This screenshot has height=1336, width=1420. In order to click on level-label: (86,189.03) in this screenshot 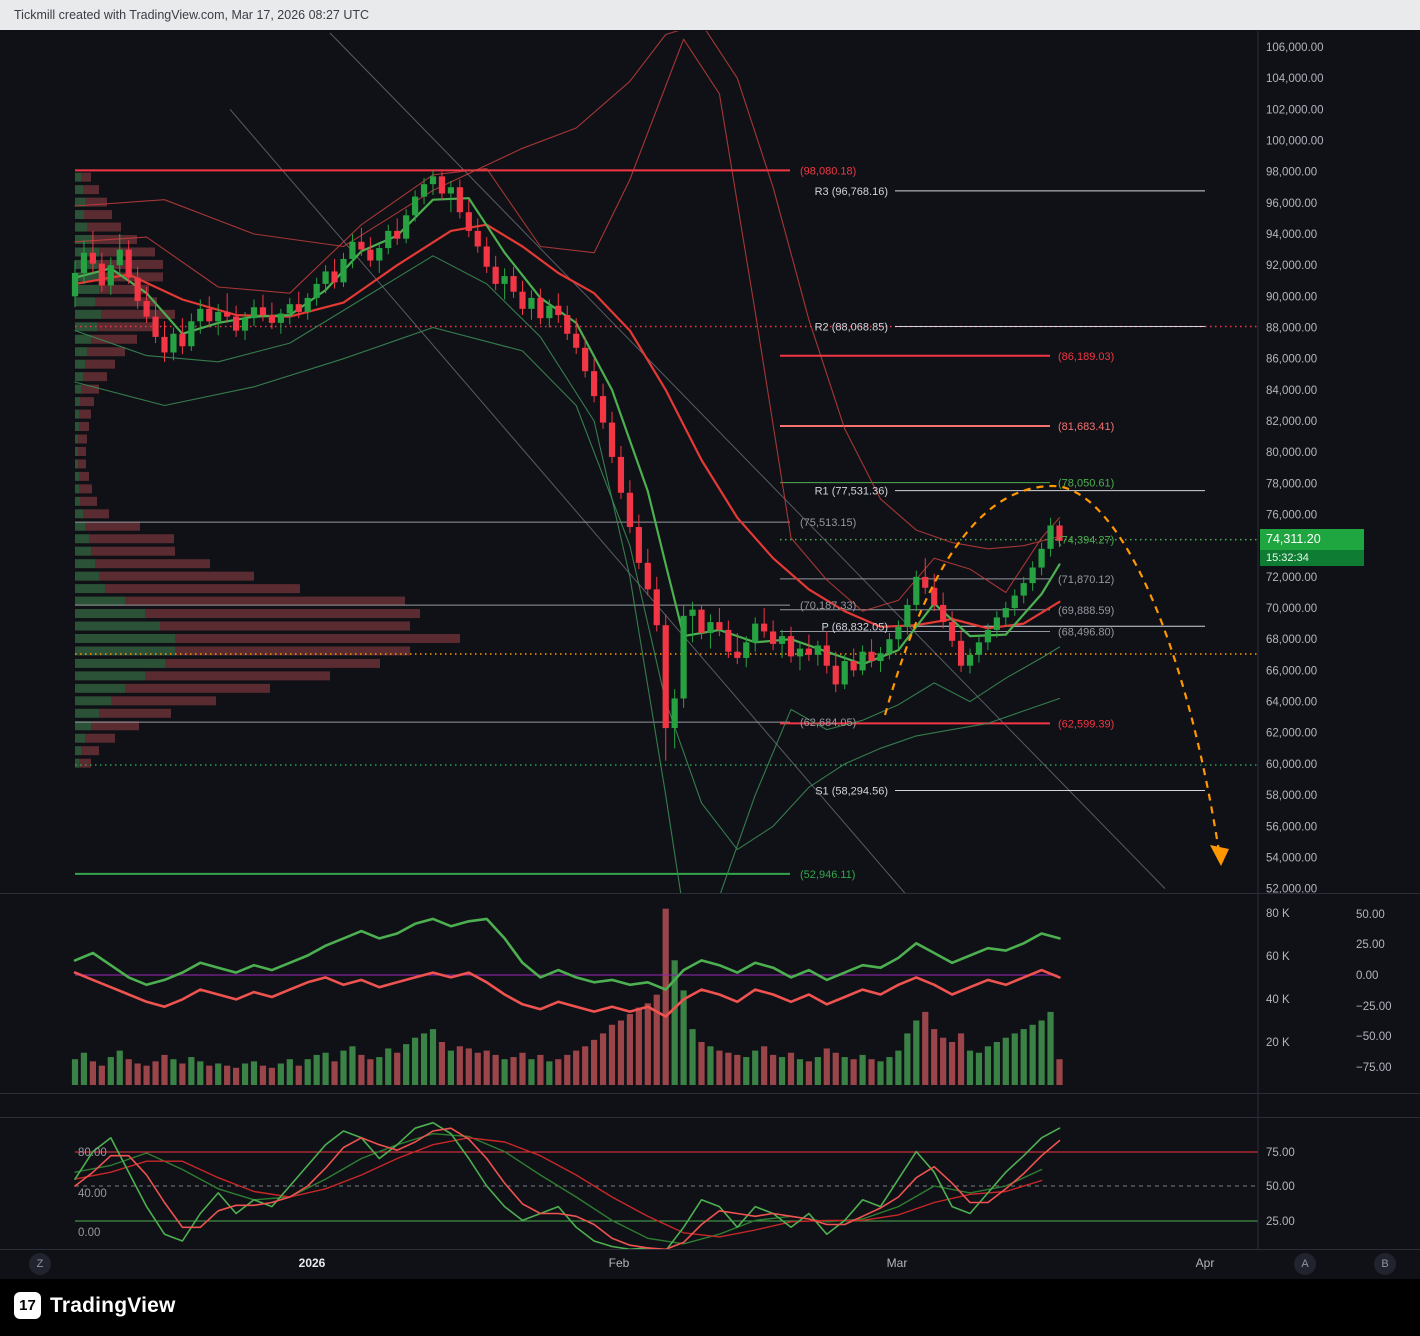, I will do `click(1086, 357)`.